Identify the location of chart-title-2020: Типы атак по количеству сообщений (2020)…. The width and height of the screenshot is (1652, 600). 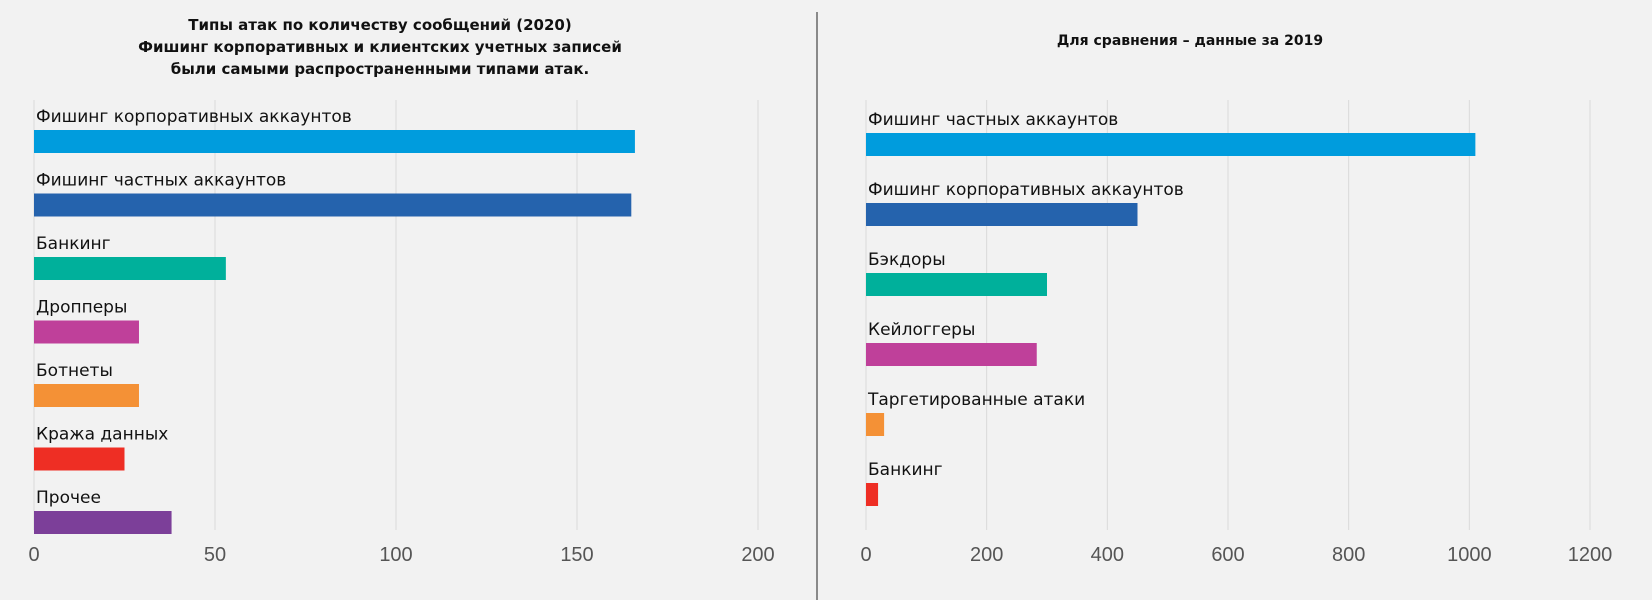
(380, 47).